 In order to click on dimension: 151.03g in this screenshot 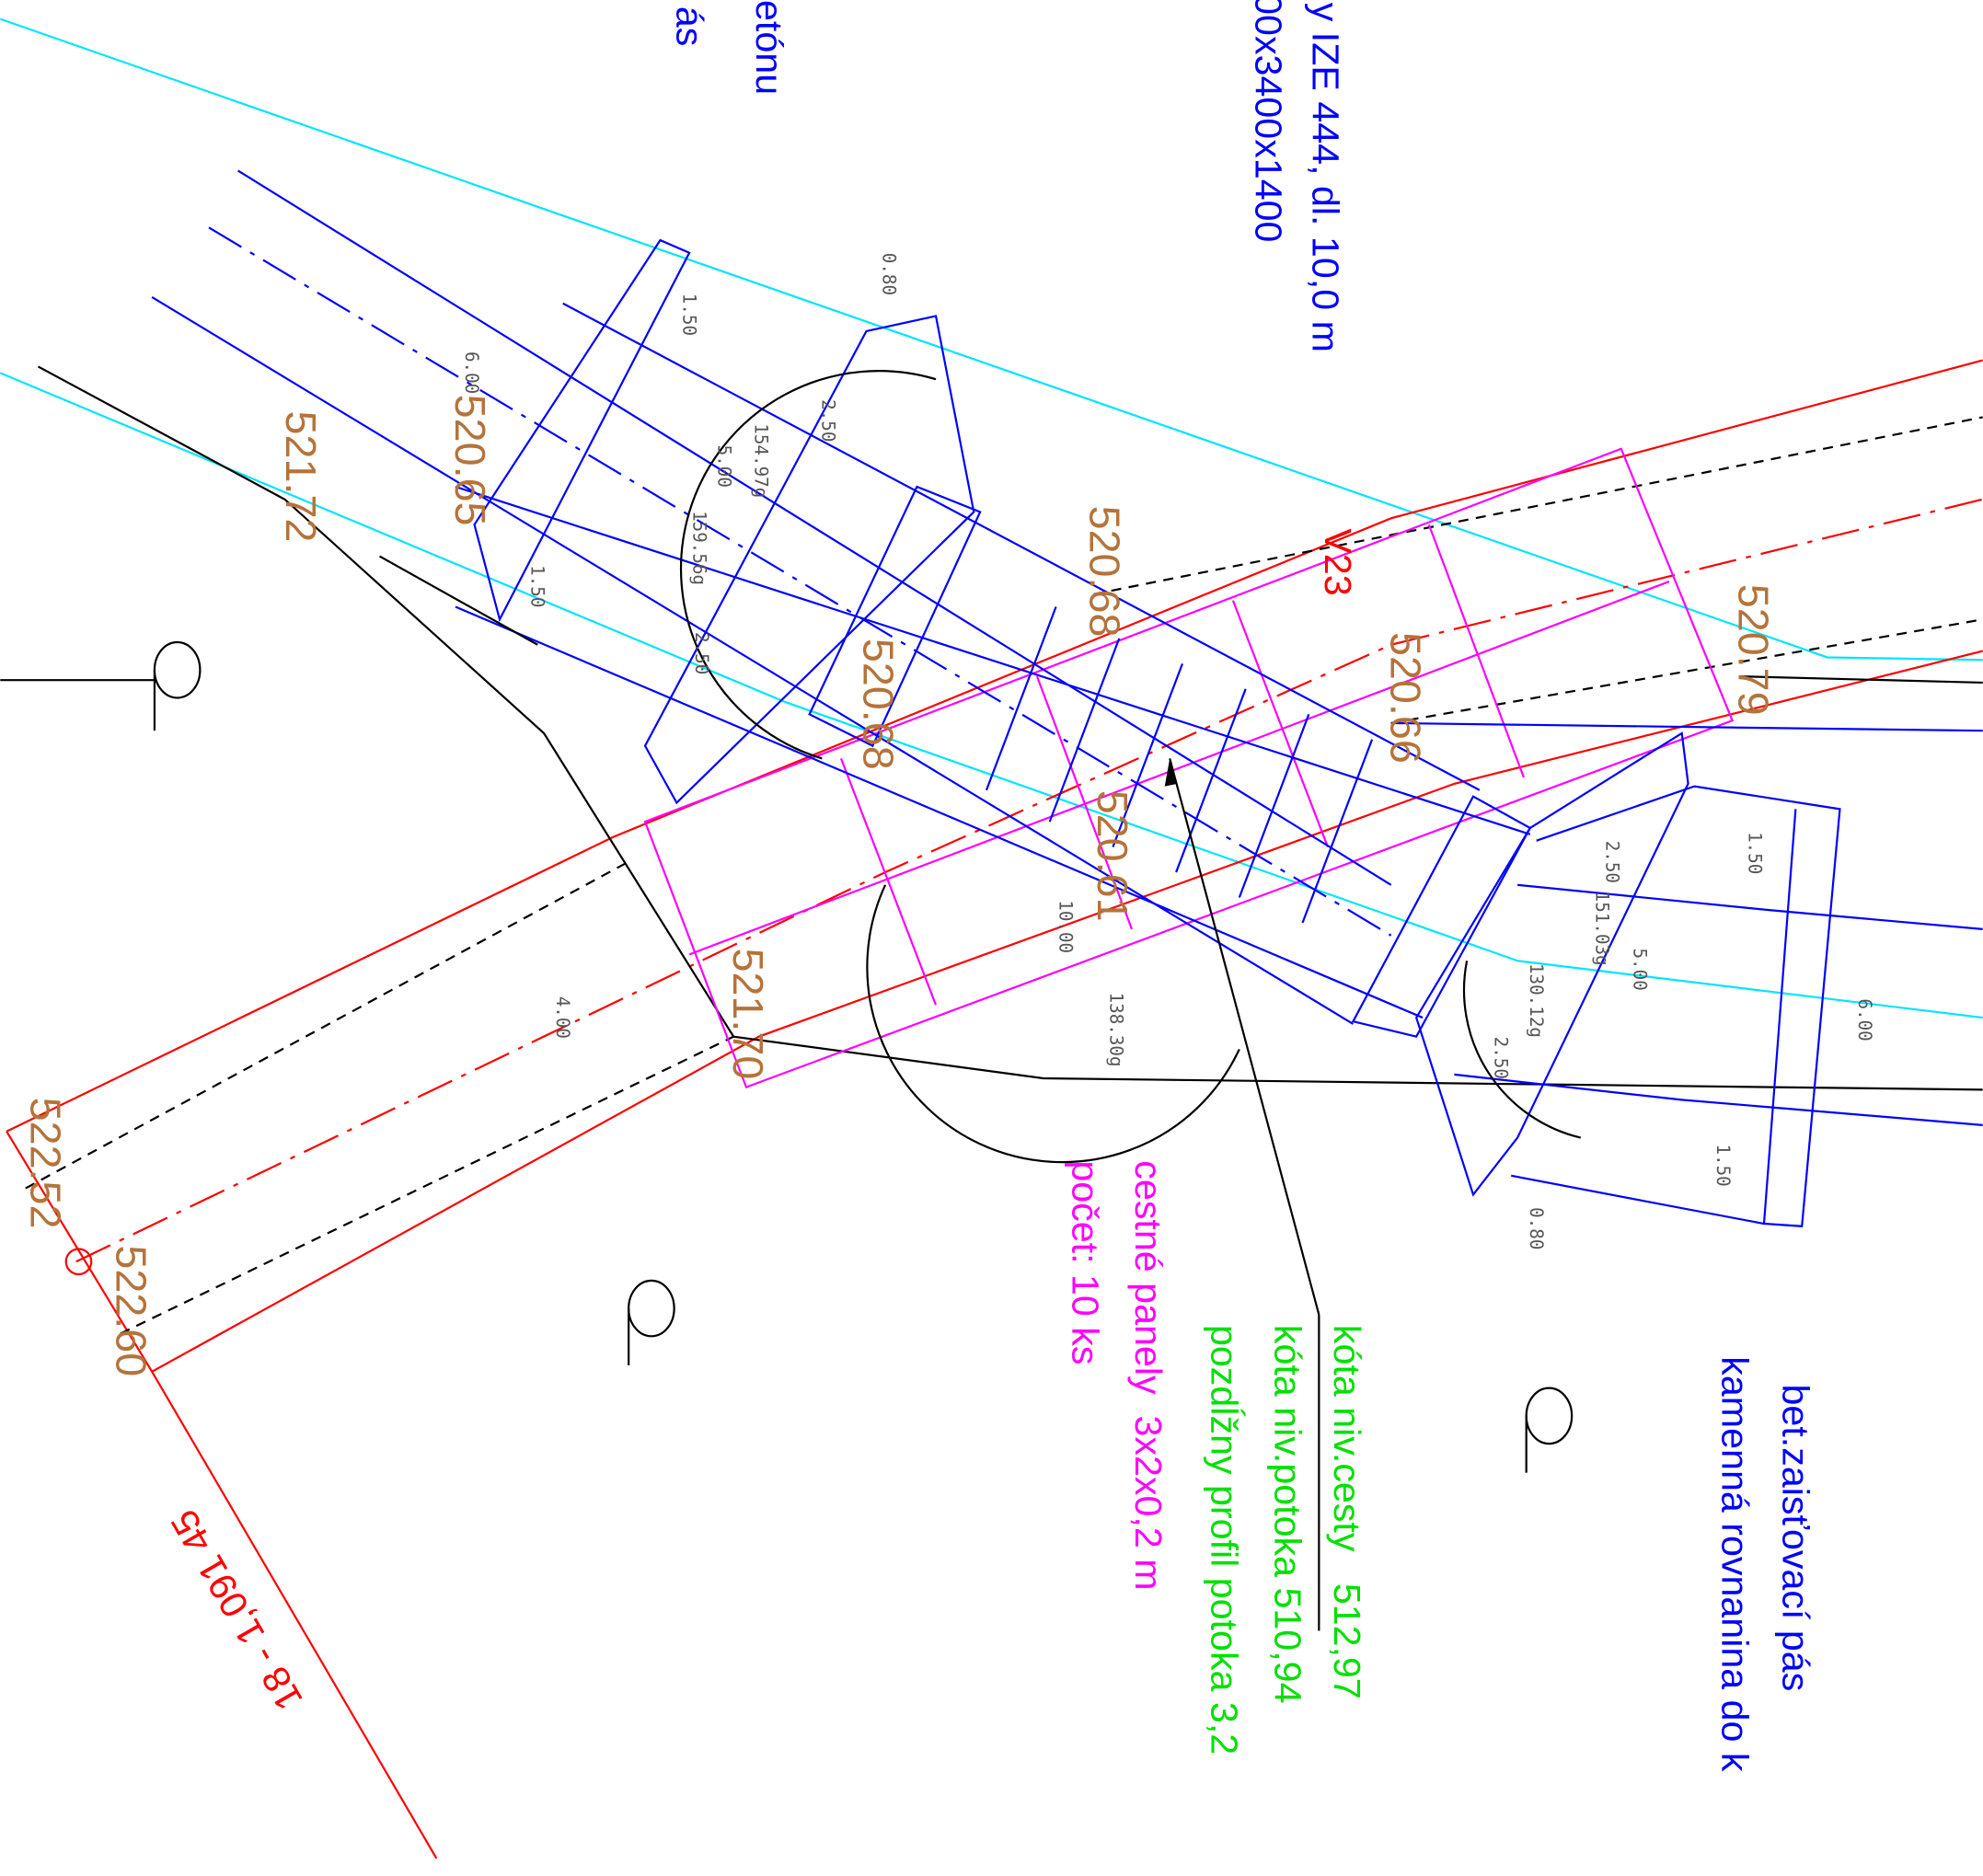, I will do `click(1601, 929)`.